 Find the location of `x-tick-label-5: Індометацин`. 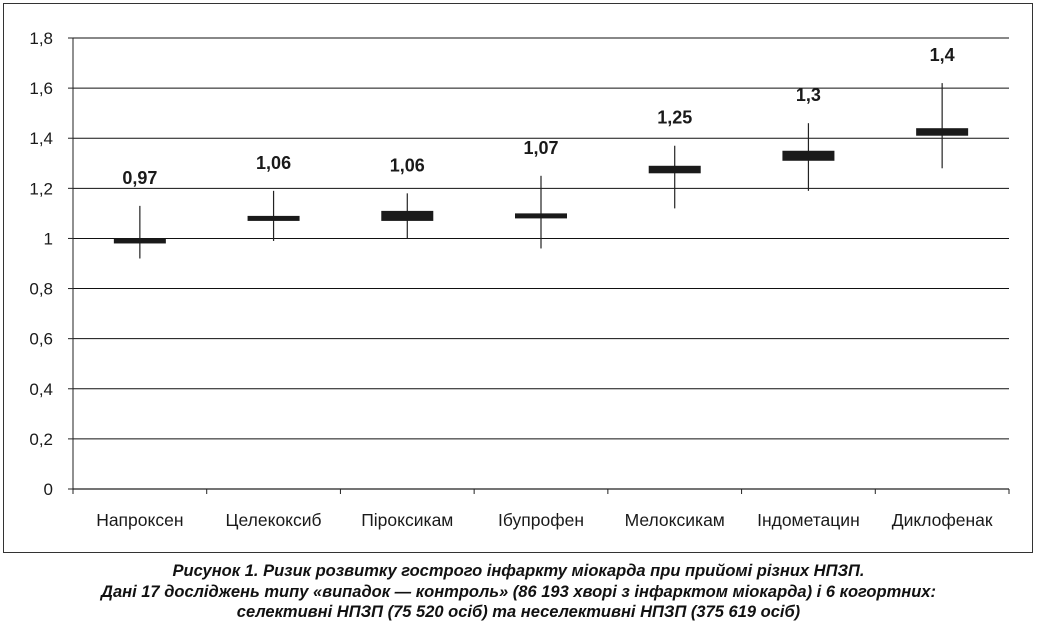

x-tick-label-5: Індометацин is located at coordinates (808, 520).